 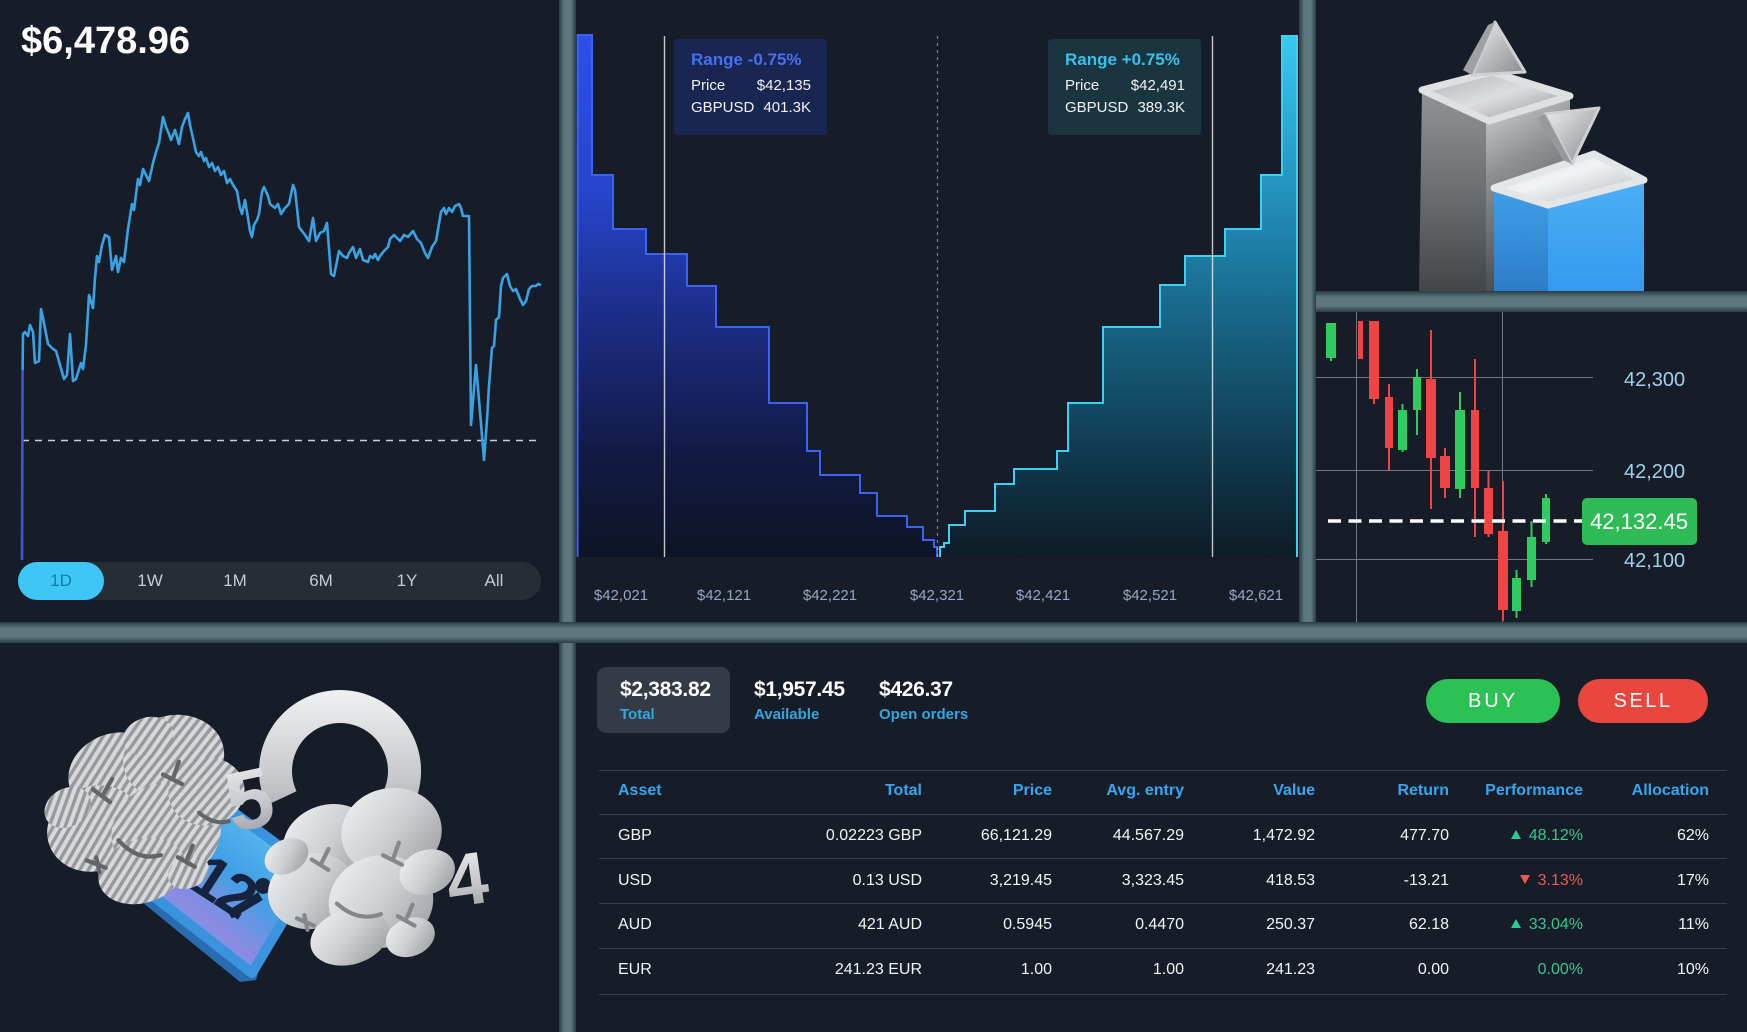 I want to click on svg-text: 4, so click(x=467, y=879).